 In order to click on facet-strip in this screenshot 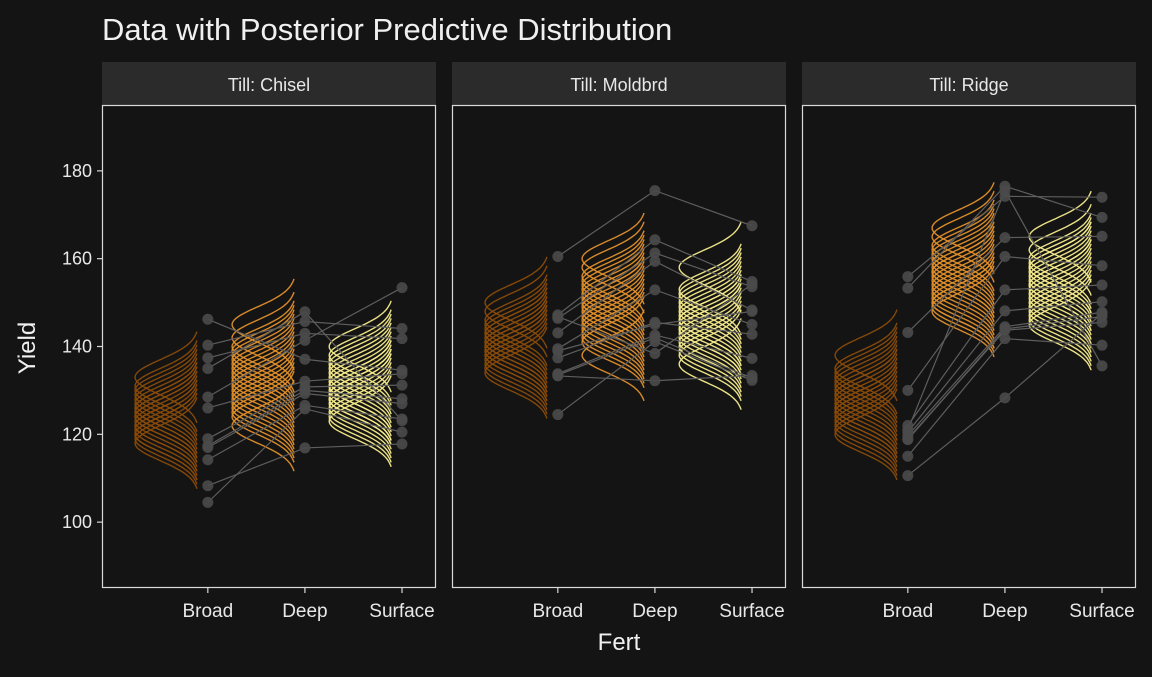, I will do `click(969, 83)`.